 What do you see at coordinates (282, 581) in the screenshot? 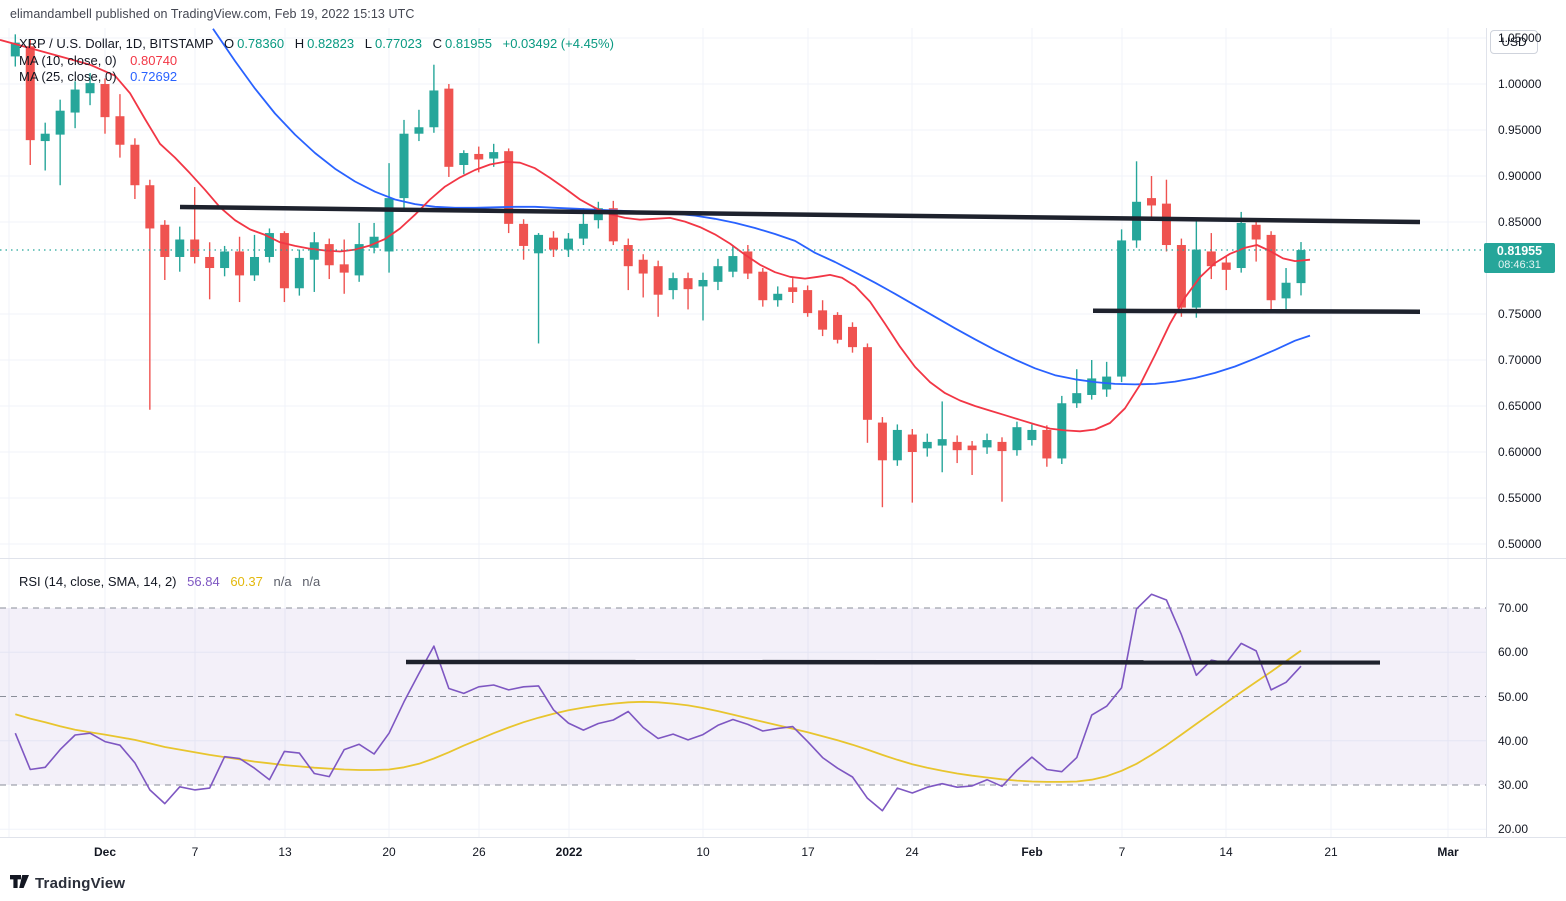
I see `rsi-na-1: n/a` at bounding box center [282, 581].